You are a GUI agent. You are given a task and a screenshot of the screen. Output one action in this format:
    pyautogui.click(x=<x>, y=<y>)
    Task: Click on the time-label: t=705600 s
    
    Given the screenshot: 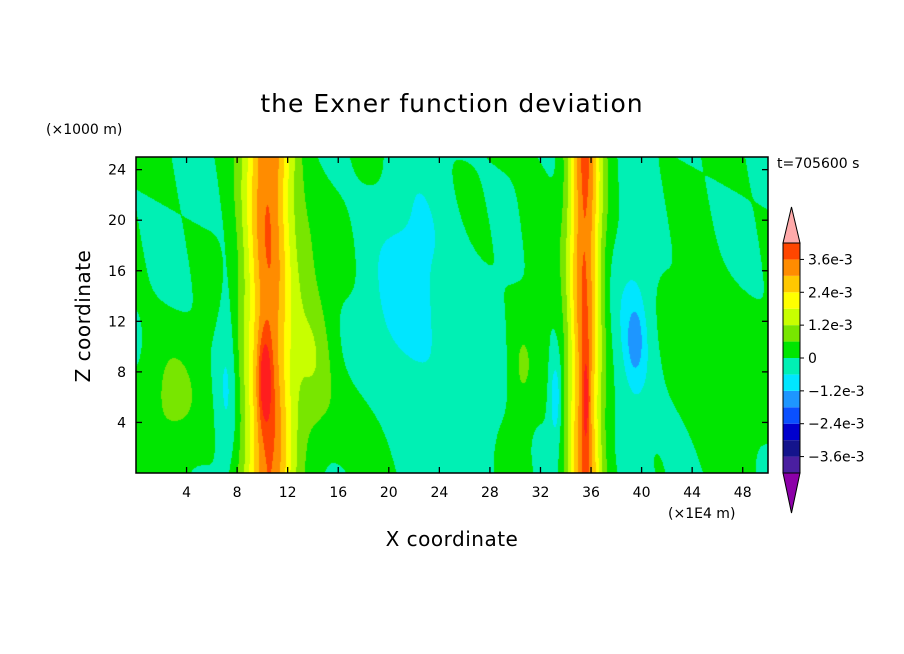 What is the action you would take?
    pyautogui.click(x=818, y=164)
    